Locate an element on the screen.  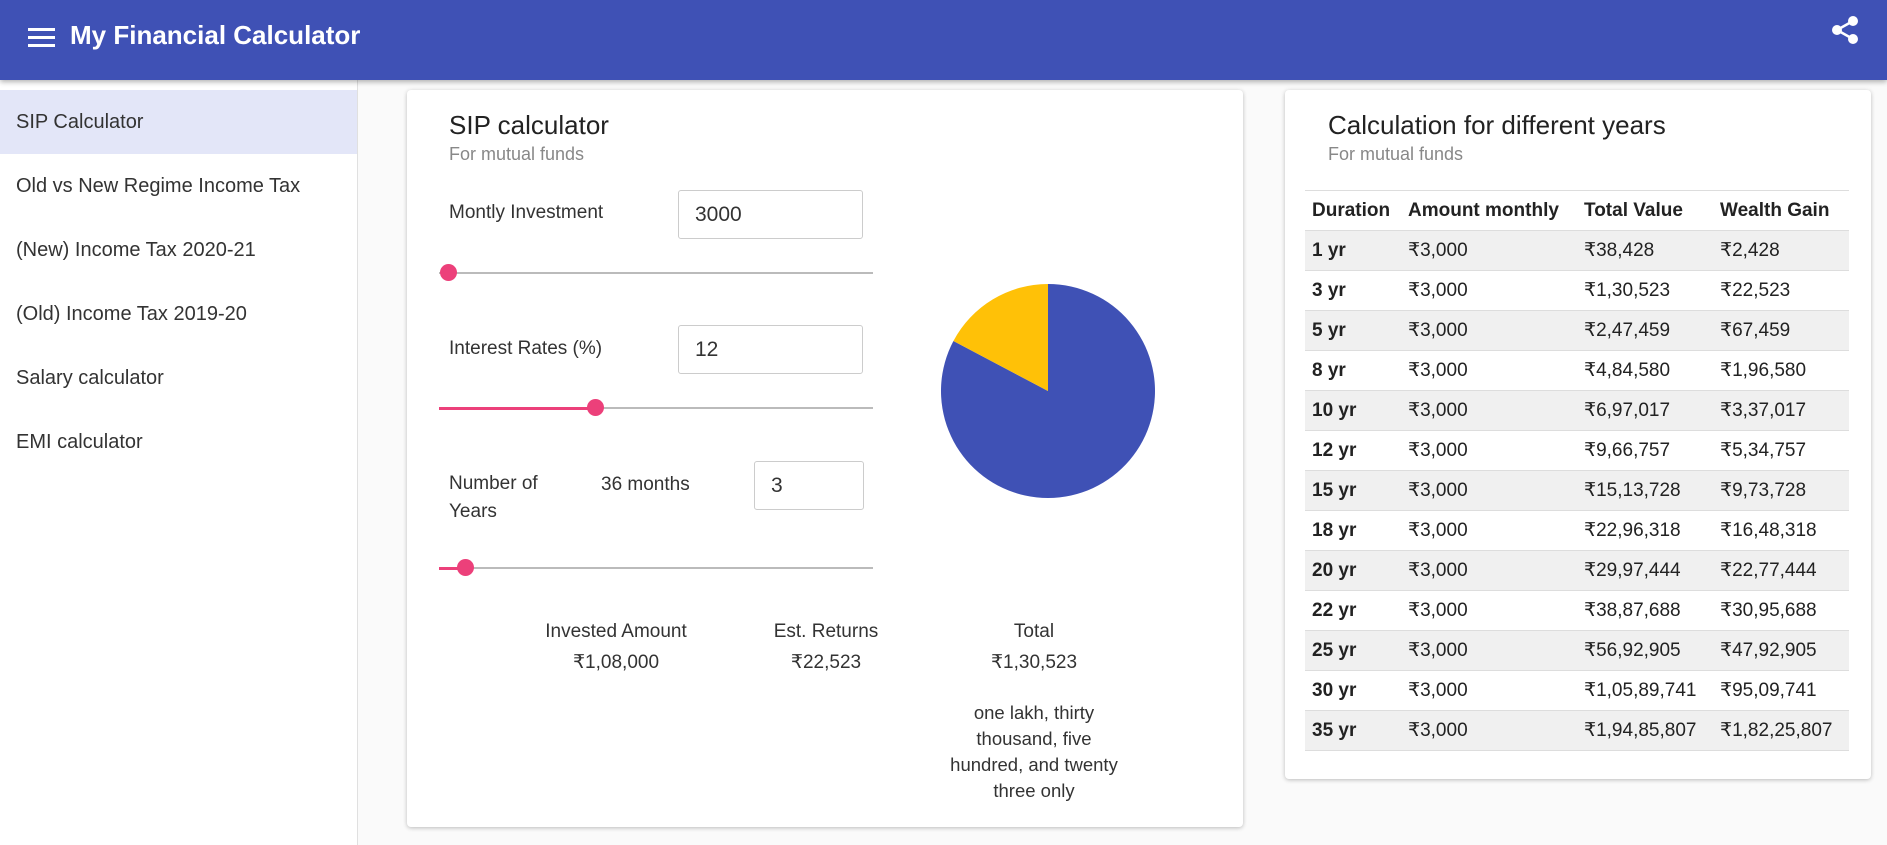
table-row: 22 yr ₹3,000 ₹38,87,688 ₹30,95,688 is located at coordinates (1577, 610).